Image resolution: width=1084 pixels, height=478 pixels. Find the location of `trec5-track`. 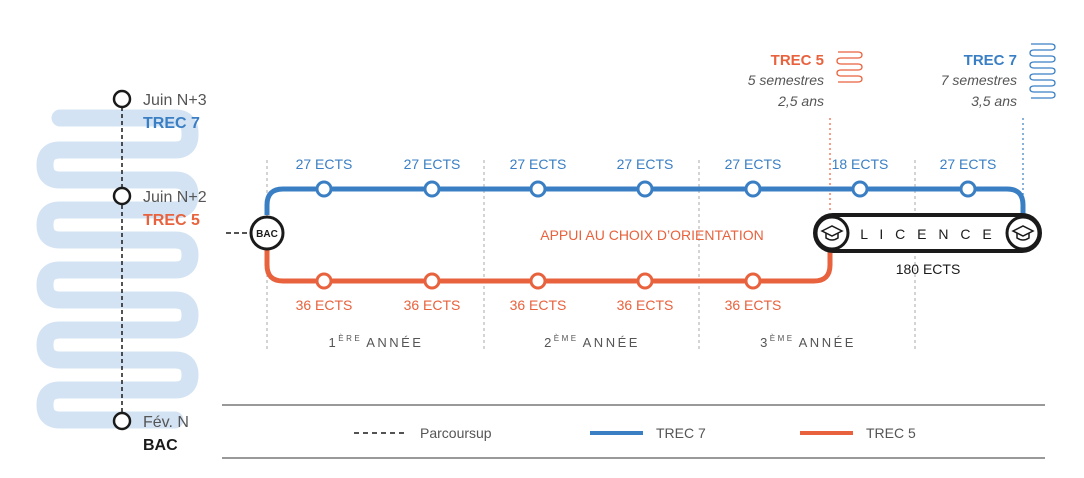

trec5-track is located at coordinates (548, 267).